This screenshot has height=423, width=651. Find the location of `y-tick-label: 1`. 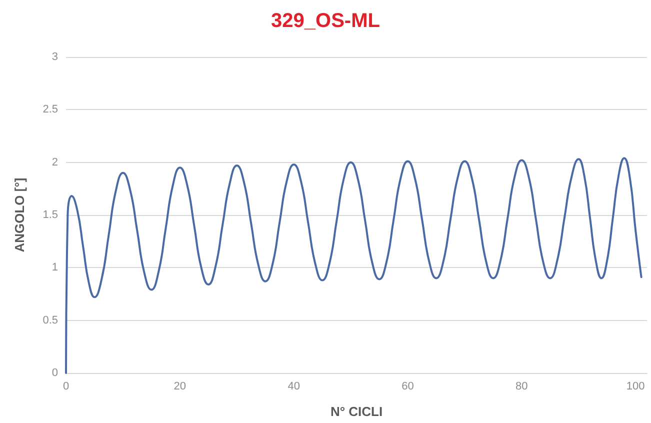

y-tick-label: 1 is located at coordinates (55, 268).